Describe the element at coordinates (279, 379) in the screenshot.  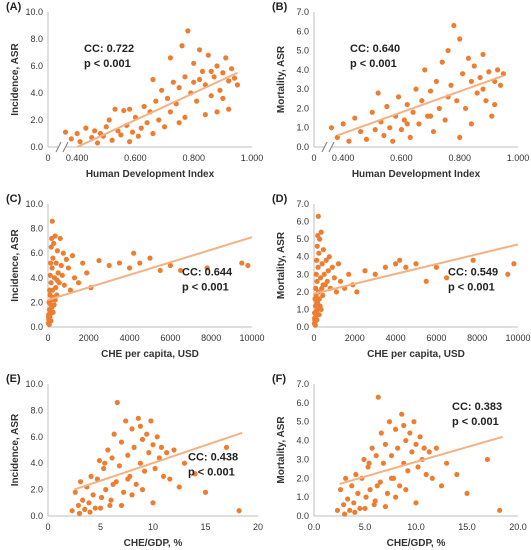
I see `panel-label: (F)` at that location.